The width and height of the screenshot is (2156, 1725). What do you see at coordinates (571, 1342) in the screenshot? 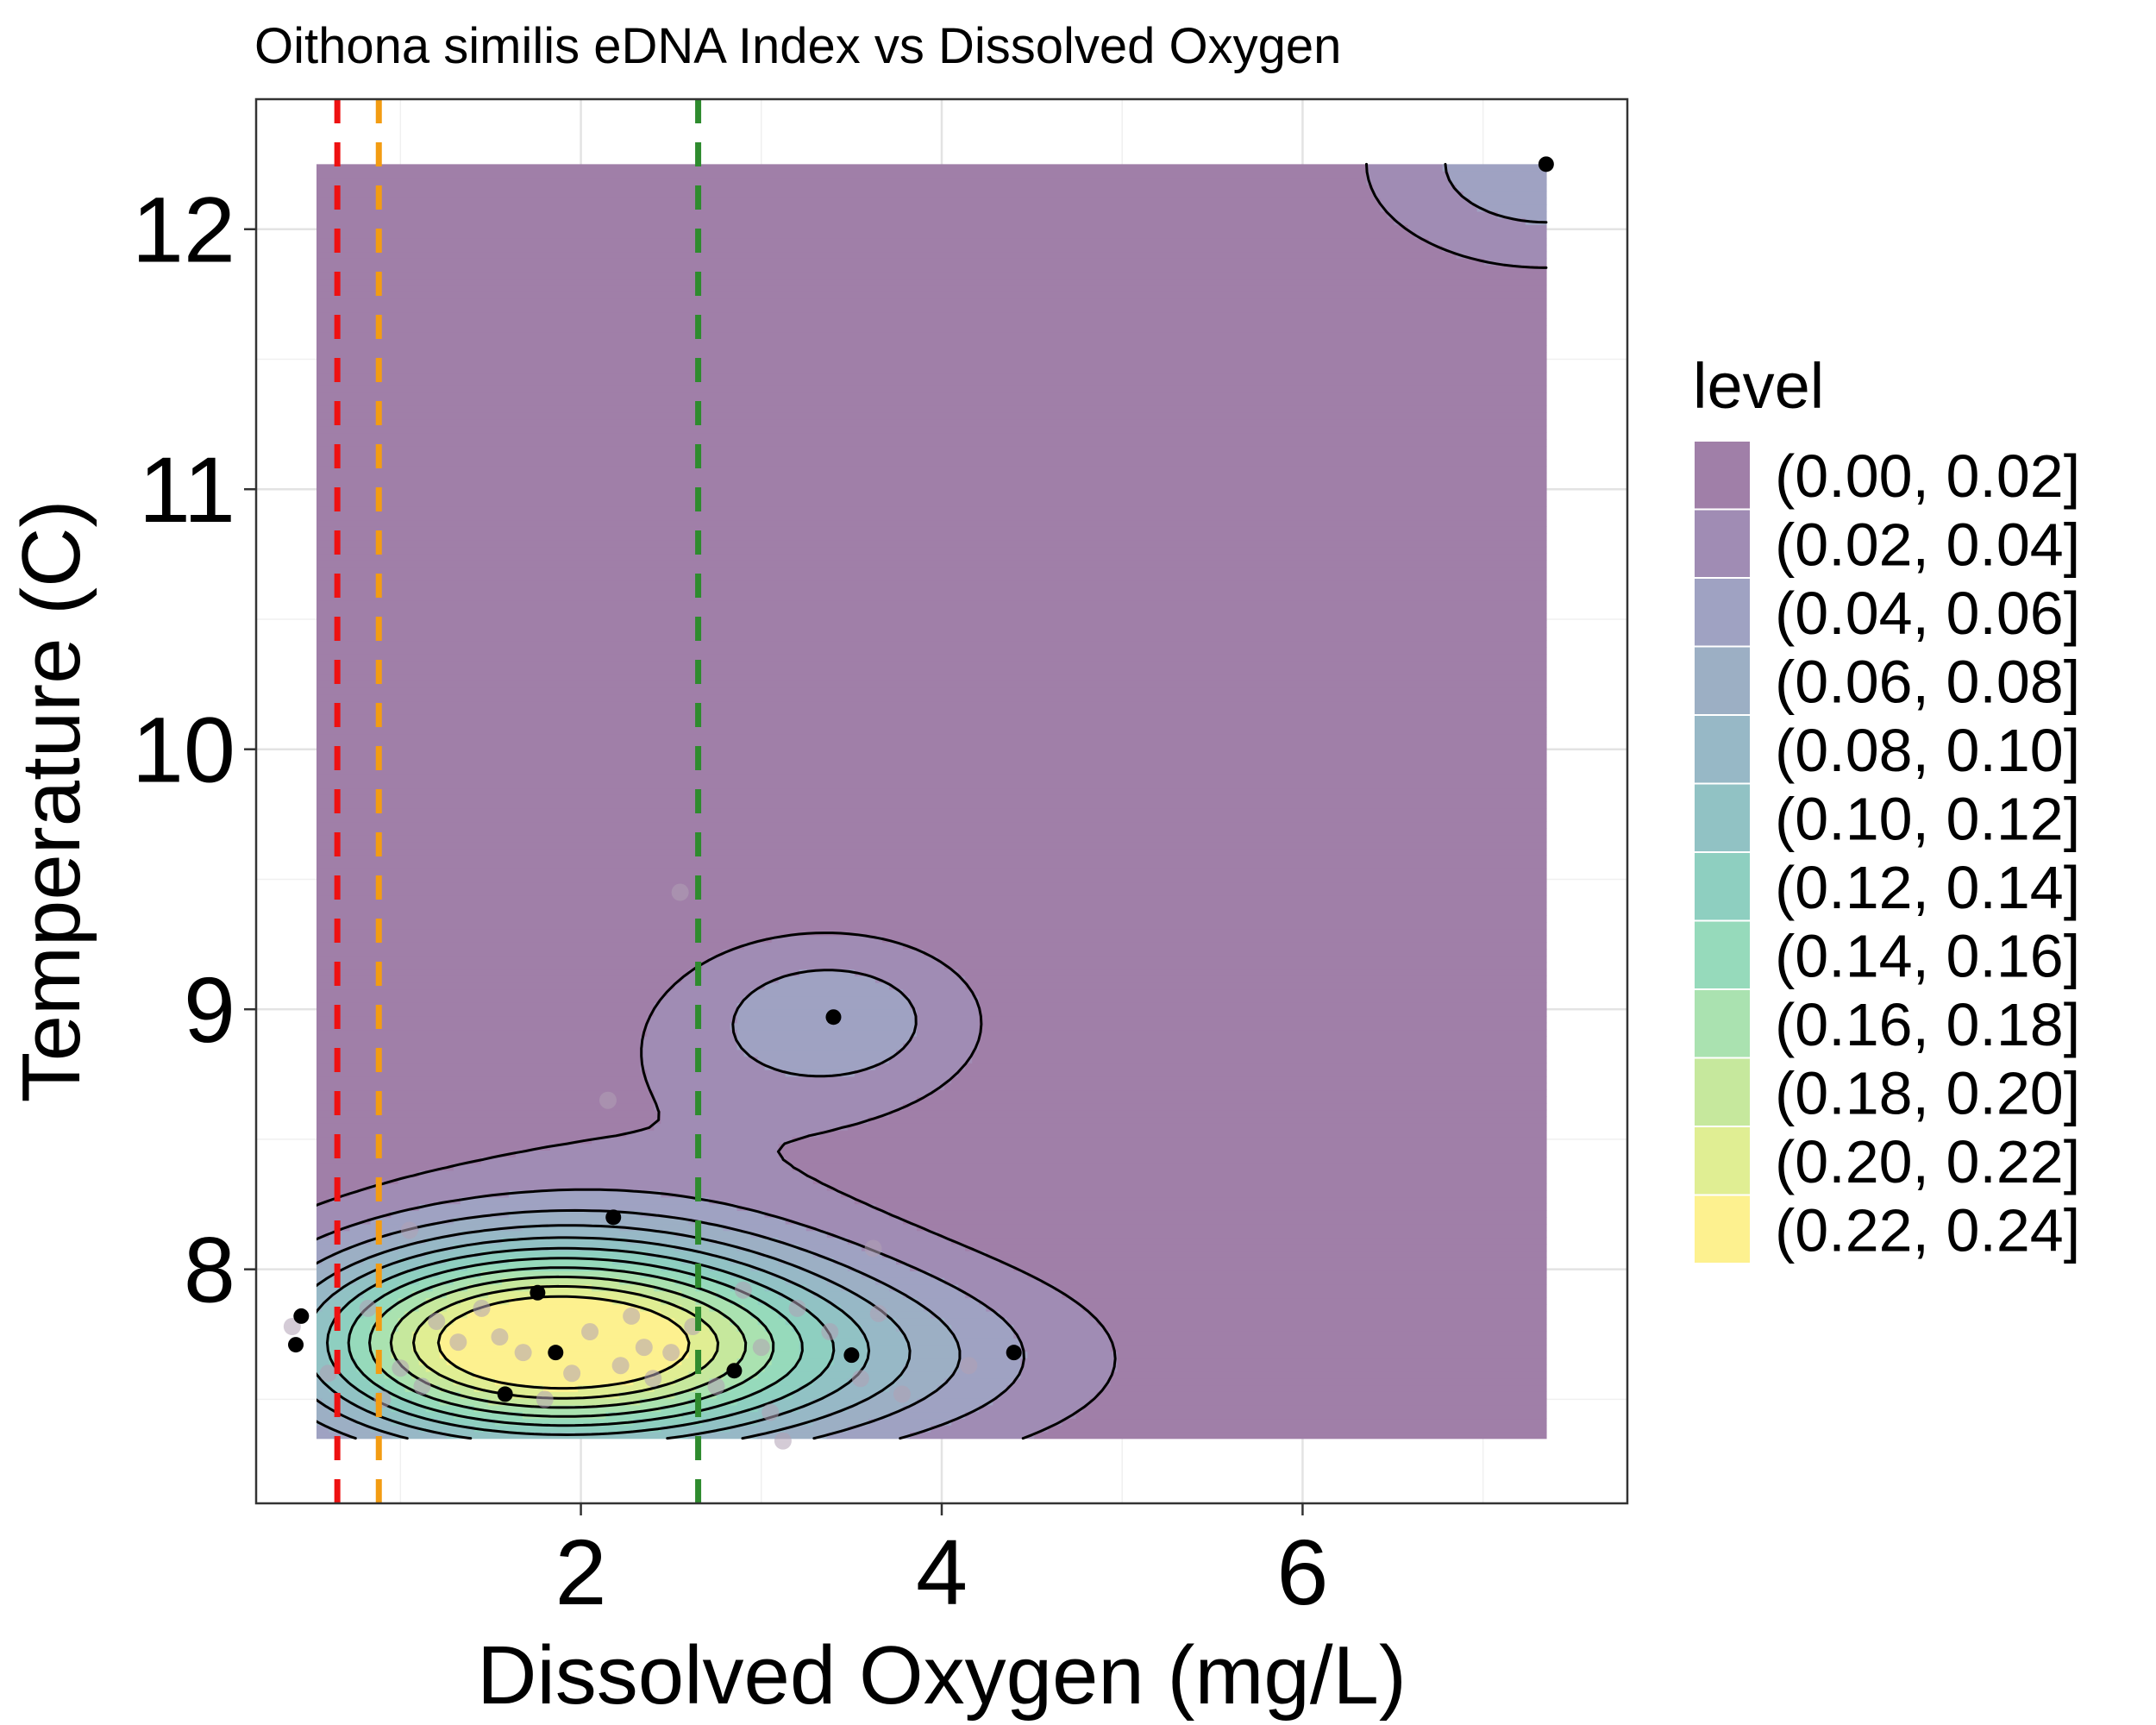
I see `contour-line` at bounding box center [571, 1342].